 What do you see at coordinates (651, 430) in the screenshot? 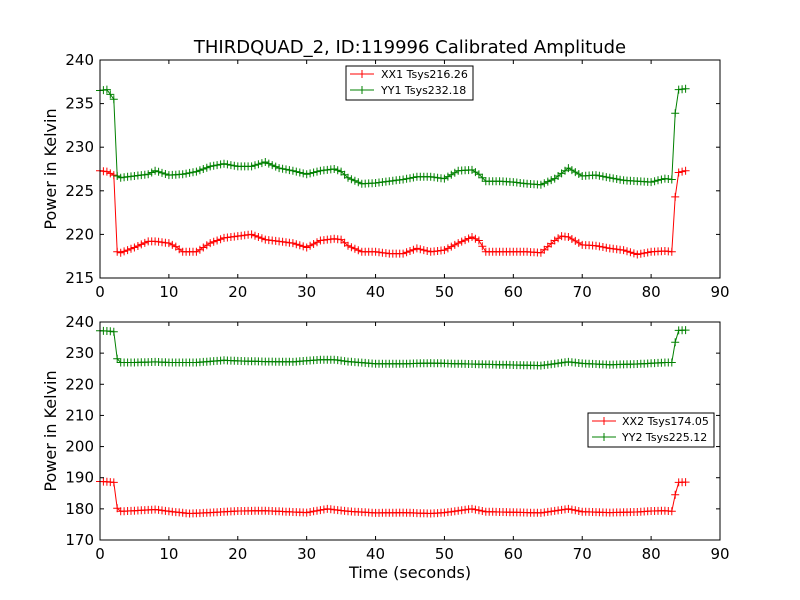
I see `bottom-legend: XX2 Tsys174.05 YY2 Tsys225.12` at bounding box center [651, 430].